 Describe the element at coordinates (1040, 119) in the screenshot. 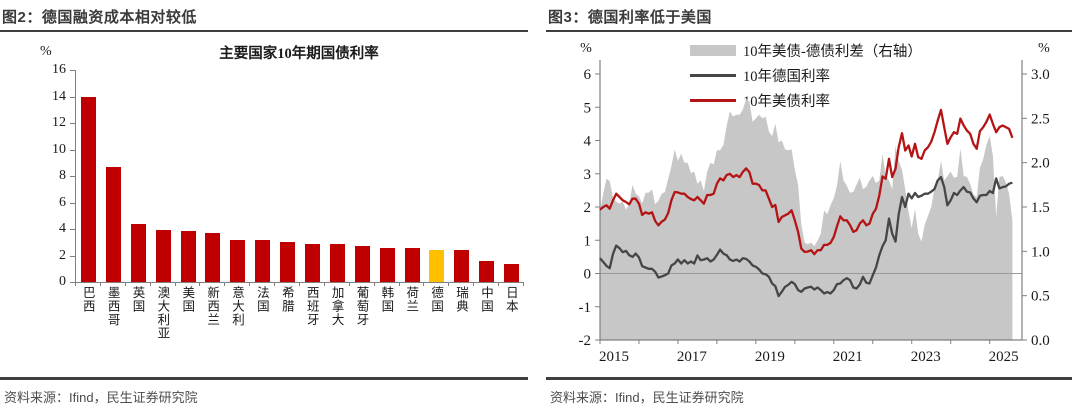

I see `right-tick-label: 2.5` at that location.